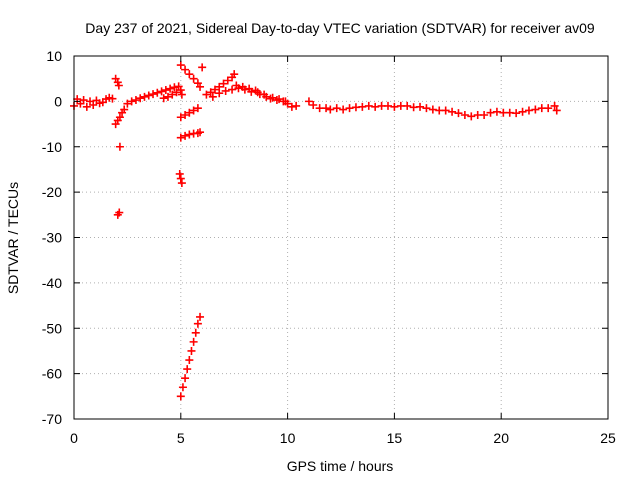 The width and height of the screenshot is (640, 480). Describe the element at coordinates (52, 328) in the screenshot. I see `y-tick-label: -50` at that location.